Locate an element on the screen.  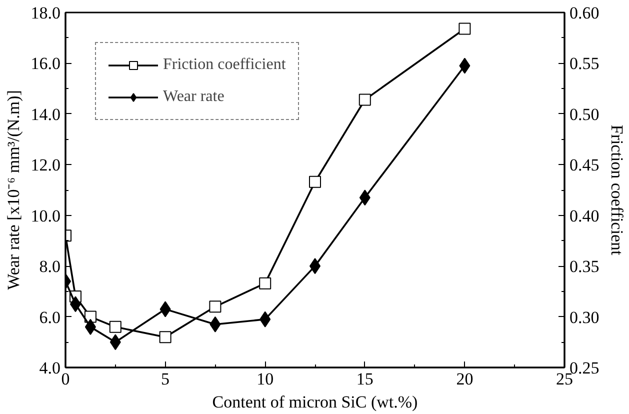
y-axis-title: Wear rate [x10⁻⁶ mm³/(N.m)] is located at coordinates (13, 190).